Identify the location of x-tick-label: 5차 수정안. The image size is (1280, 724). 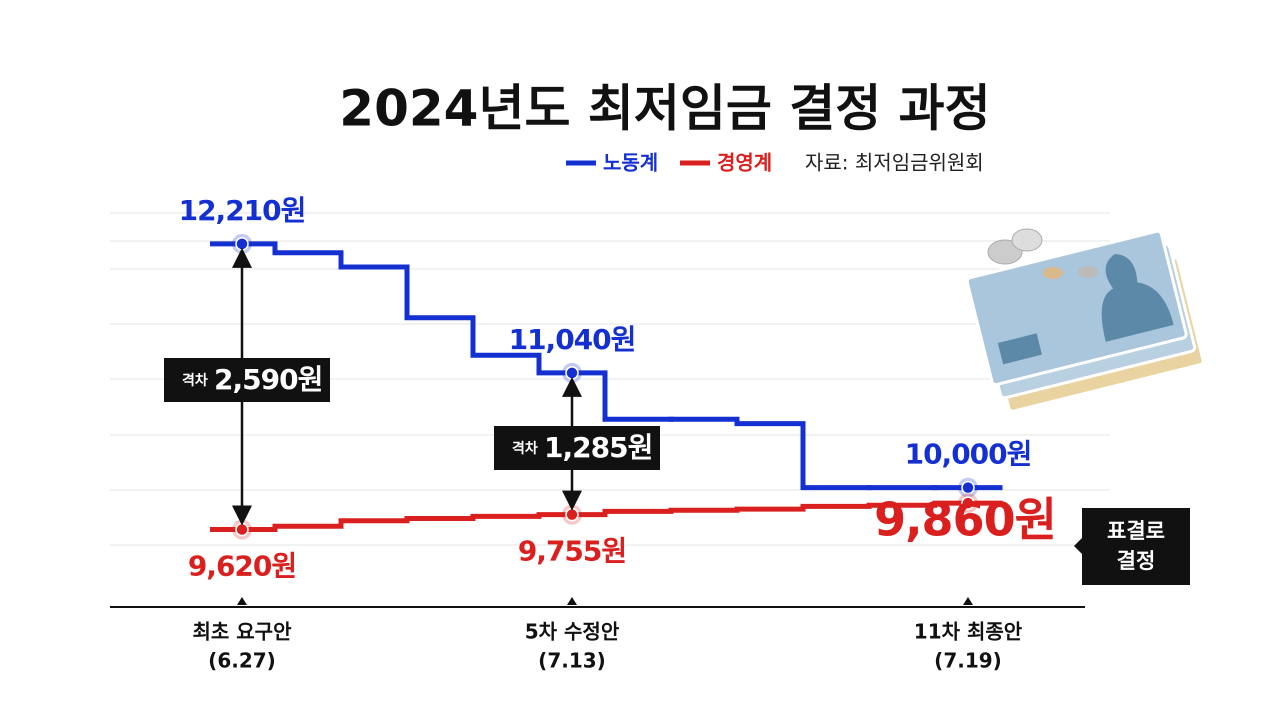
(572, 632).